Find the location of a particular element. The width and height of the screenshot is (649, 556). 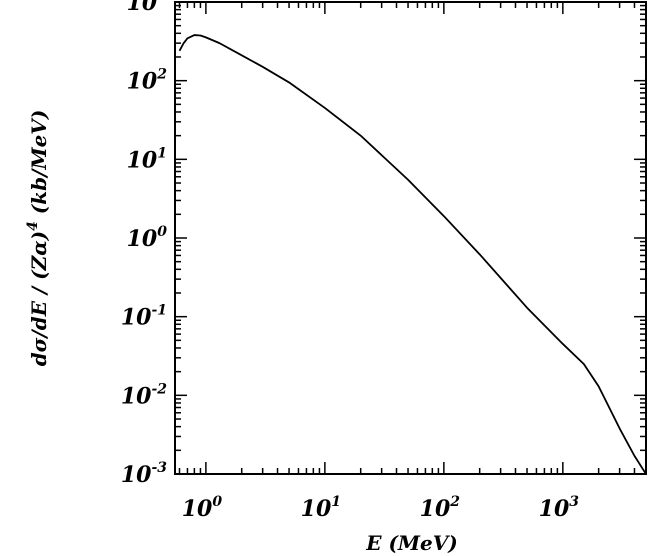

y-axis-label-main: dσ/dE / (Zα) is located at coordinates (39, 298).